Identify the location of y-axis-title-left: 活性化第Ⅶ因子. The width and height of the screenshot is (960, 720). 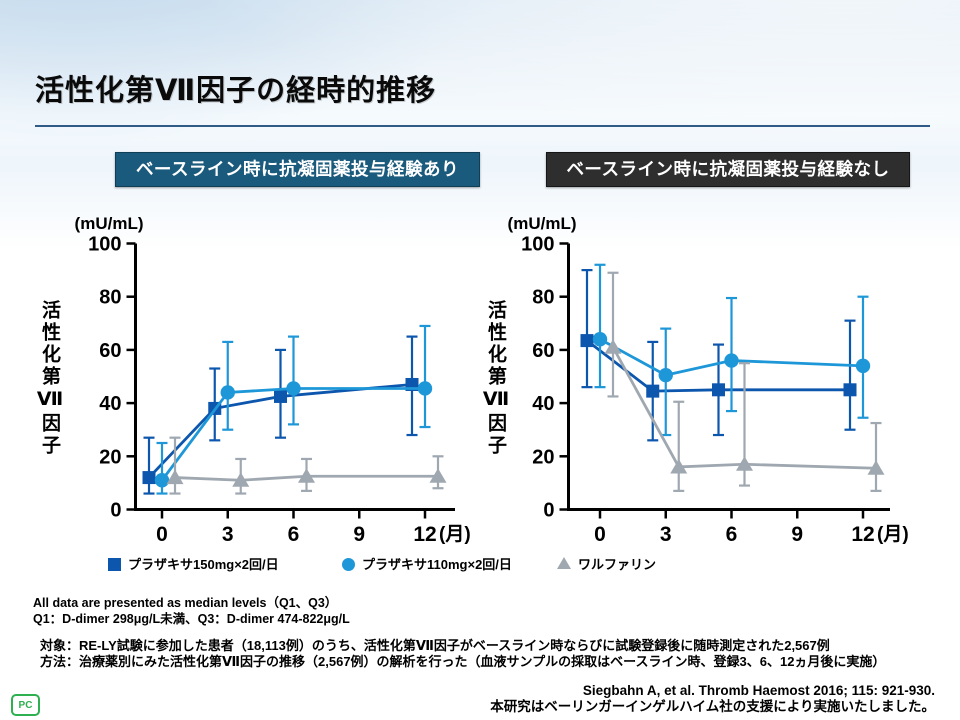
(49, 378).